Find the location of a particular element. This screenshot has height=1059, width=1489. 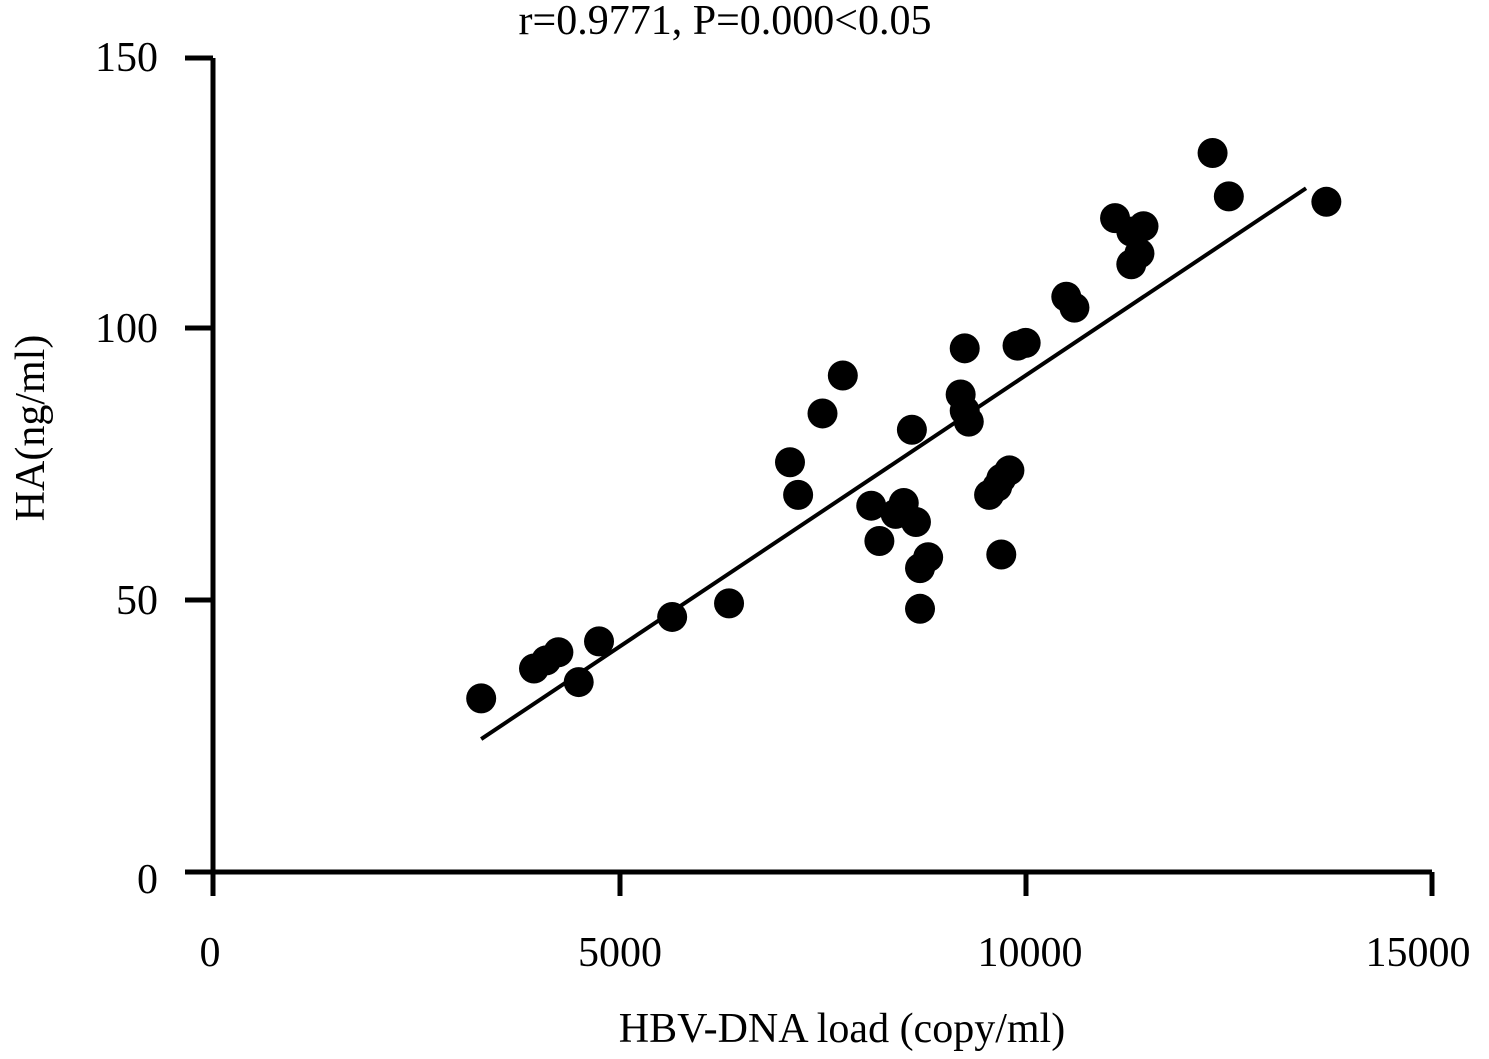

y-tick-label: 100 is located at coordinates (126, 329).